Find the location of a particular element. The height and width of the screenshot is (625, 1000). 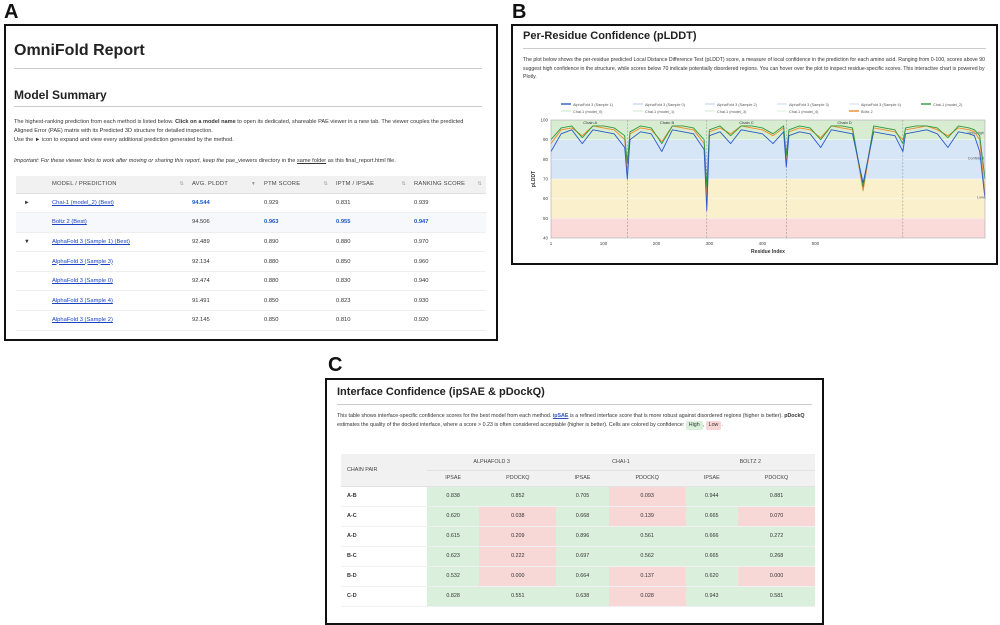

chain-pair-header: CHAIN PAIR is located at coordinates (384, 470).